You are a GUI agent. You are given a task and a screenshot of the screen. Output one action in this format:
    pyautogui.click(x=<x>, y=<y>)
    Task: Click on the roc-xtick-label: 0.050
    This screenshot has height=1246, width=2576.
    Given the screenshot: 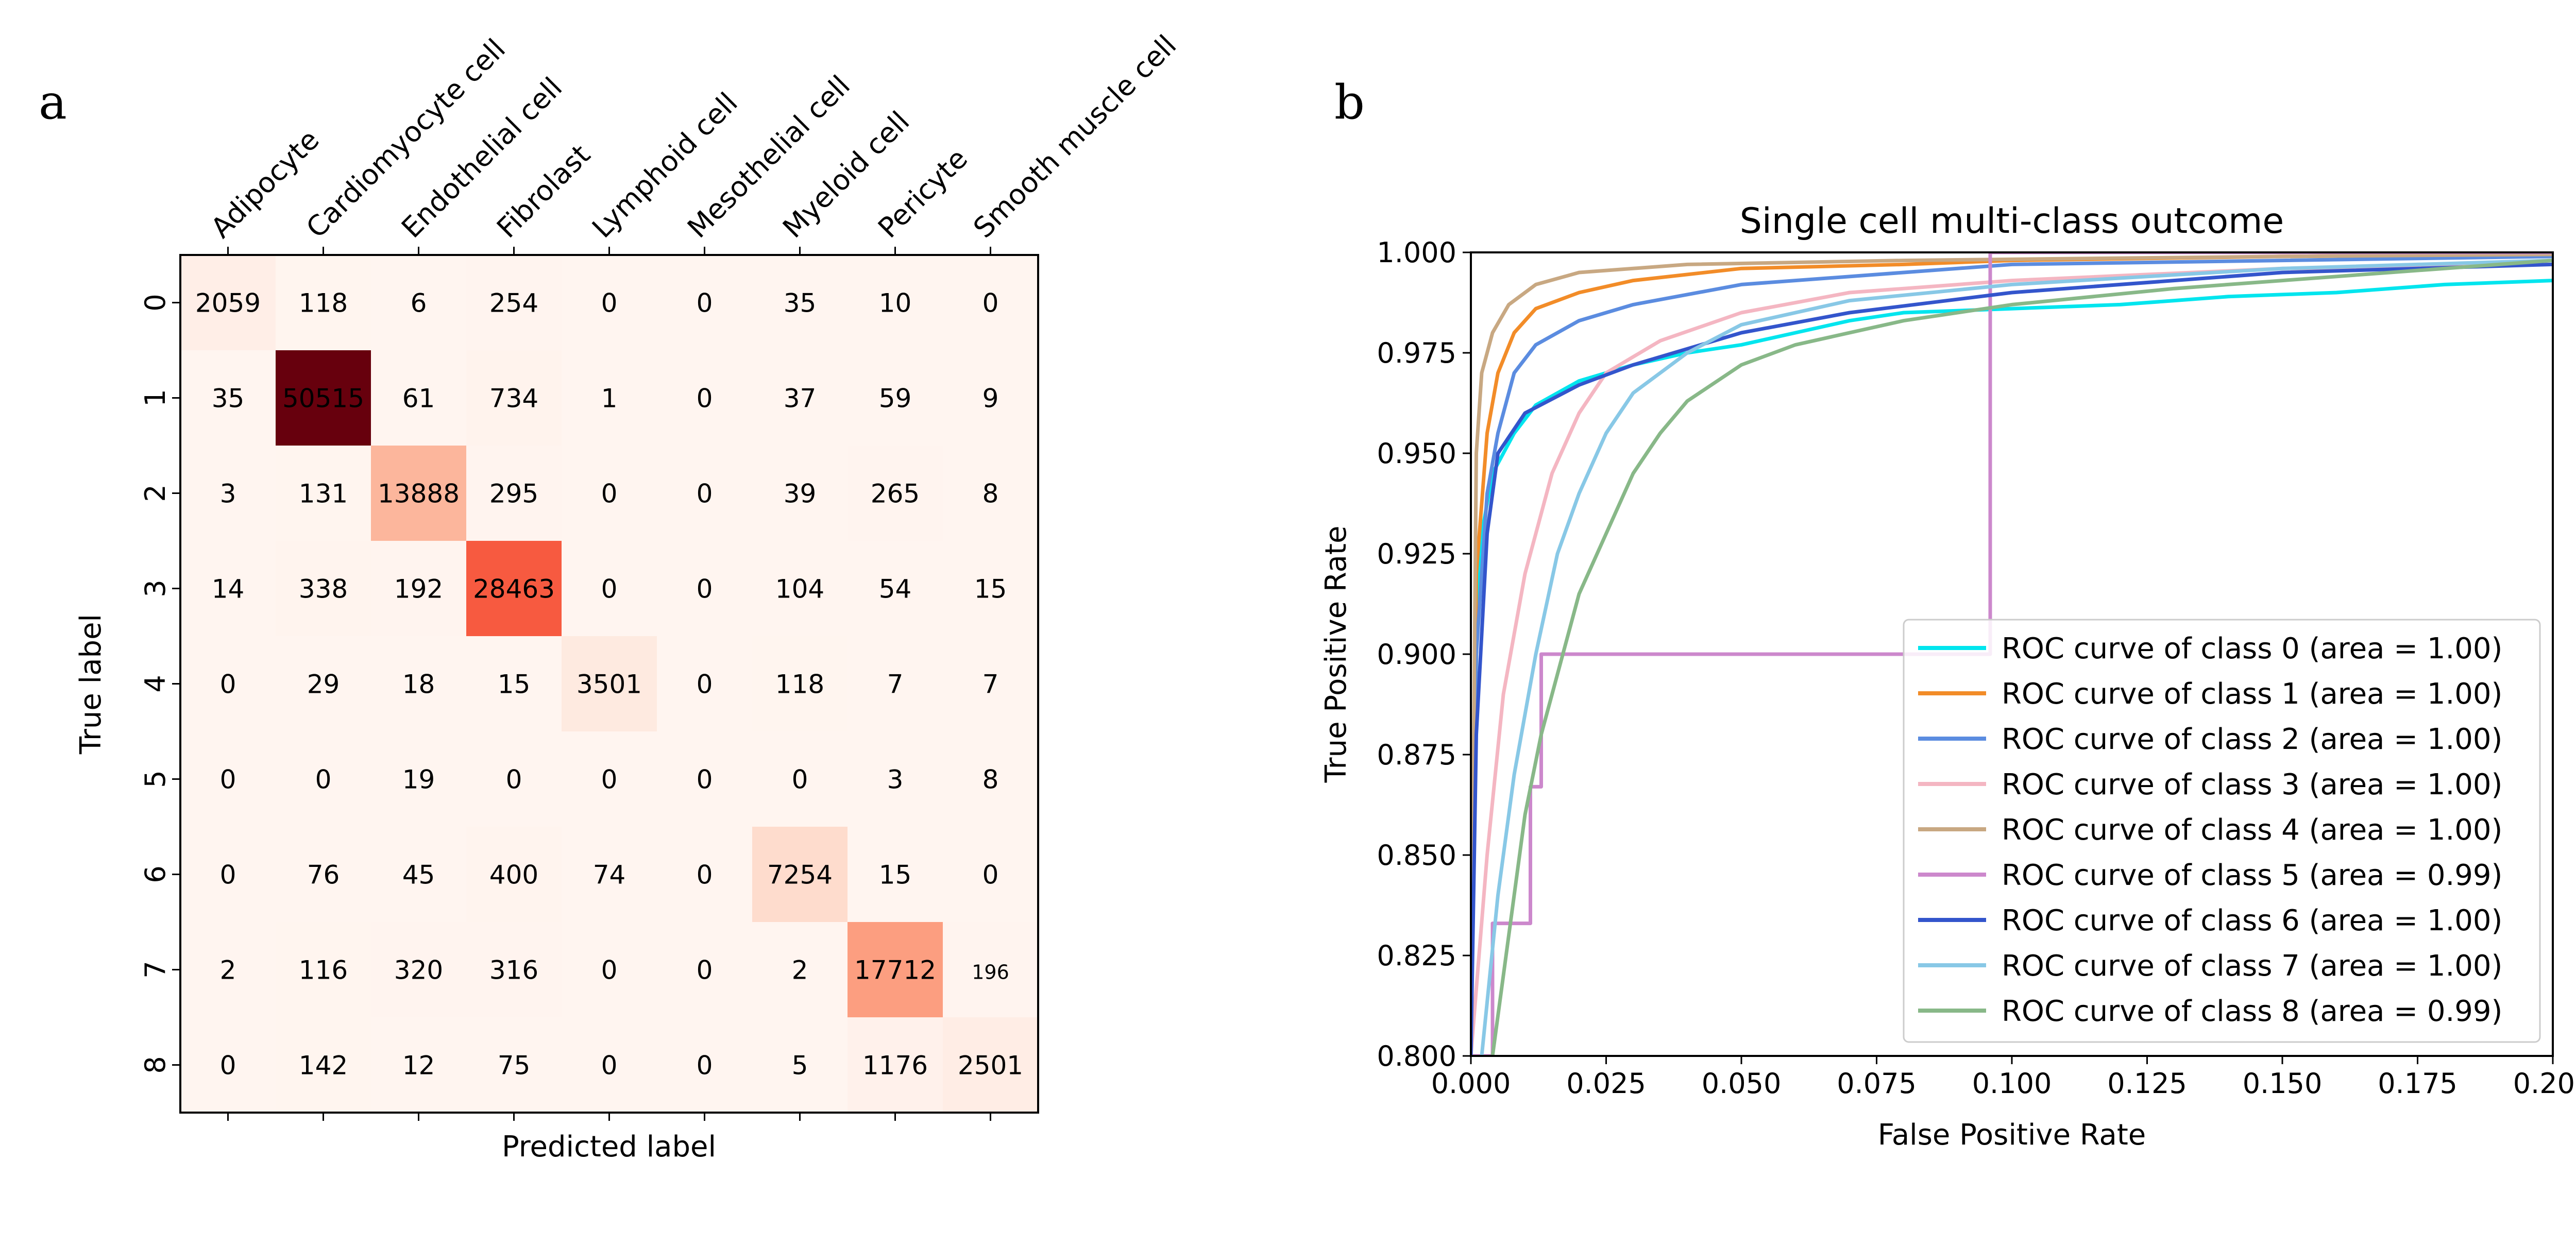 What is the action you would take?
    pyautogui.click(x=1742, y=1083)
    